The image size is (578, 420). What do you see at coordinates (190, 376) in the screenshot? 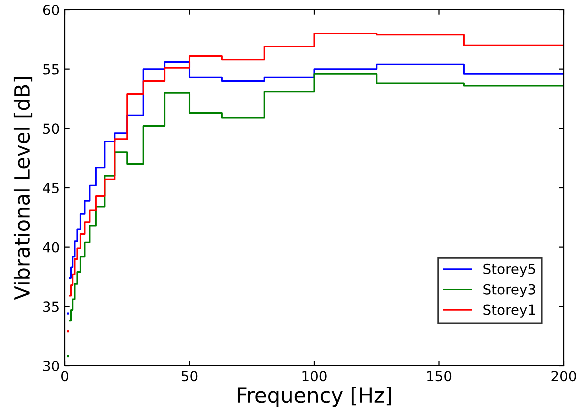
I see `x-tick-label: 50` at bounding box center [190, 376].